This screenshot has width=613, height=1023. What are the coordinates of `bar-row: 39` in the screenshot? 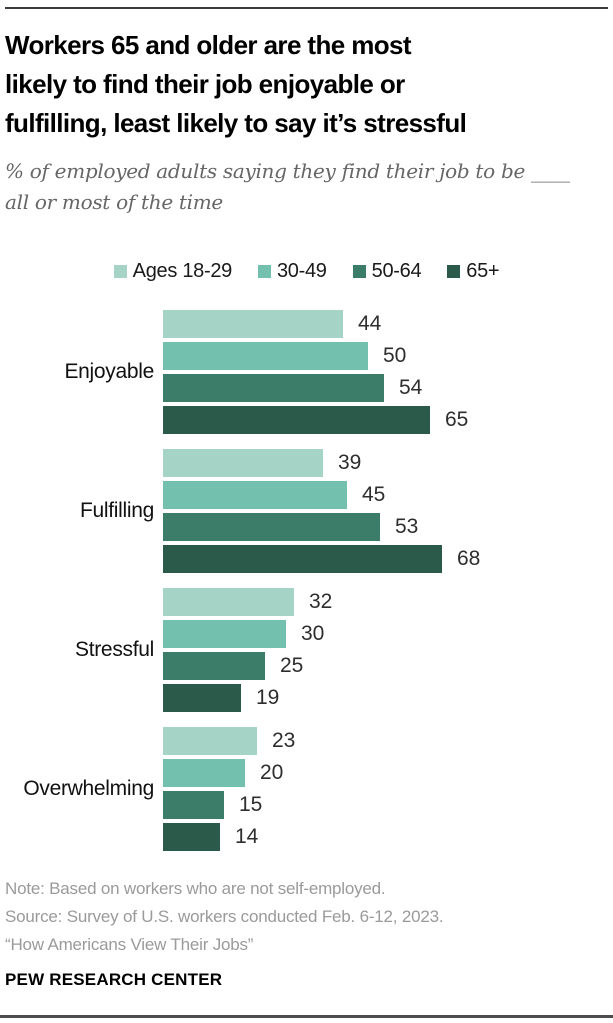 It's located at (385, 463).